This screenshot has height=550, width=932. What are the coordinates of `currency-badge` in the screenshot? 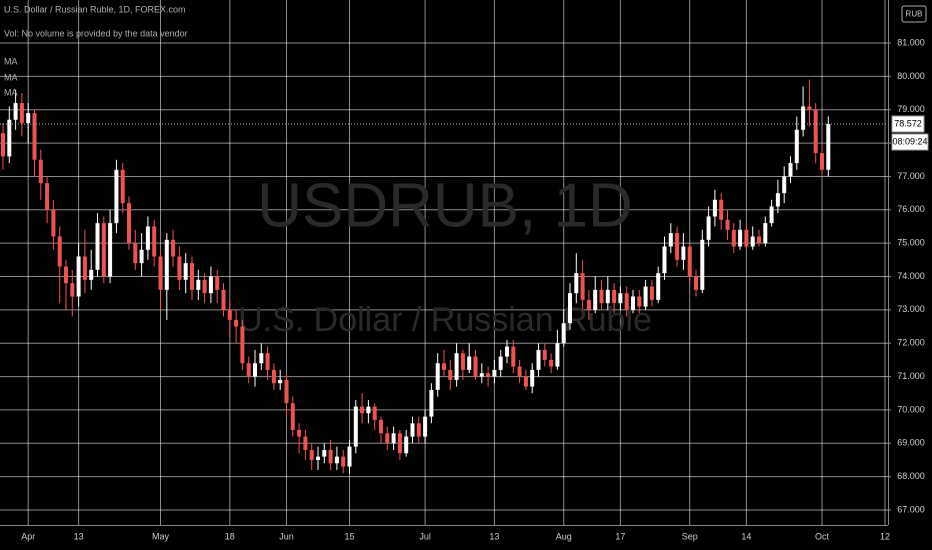 It's located at (914, 14).